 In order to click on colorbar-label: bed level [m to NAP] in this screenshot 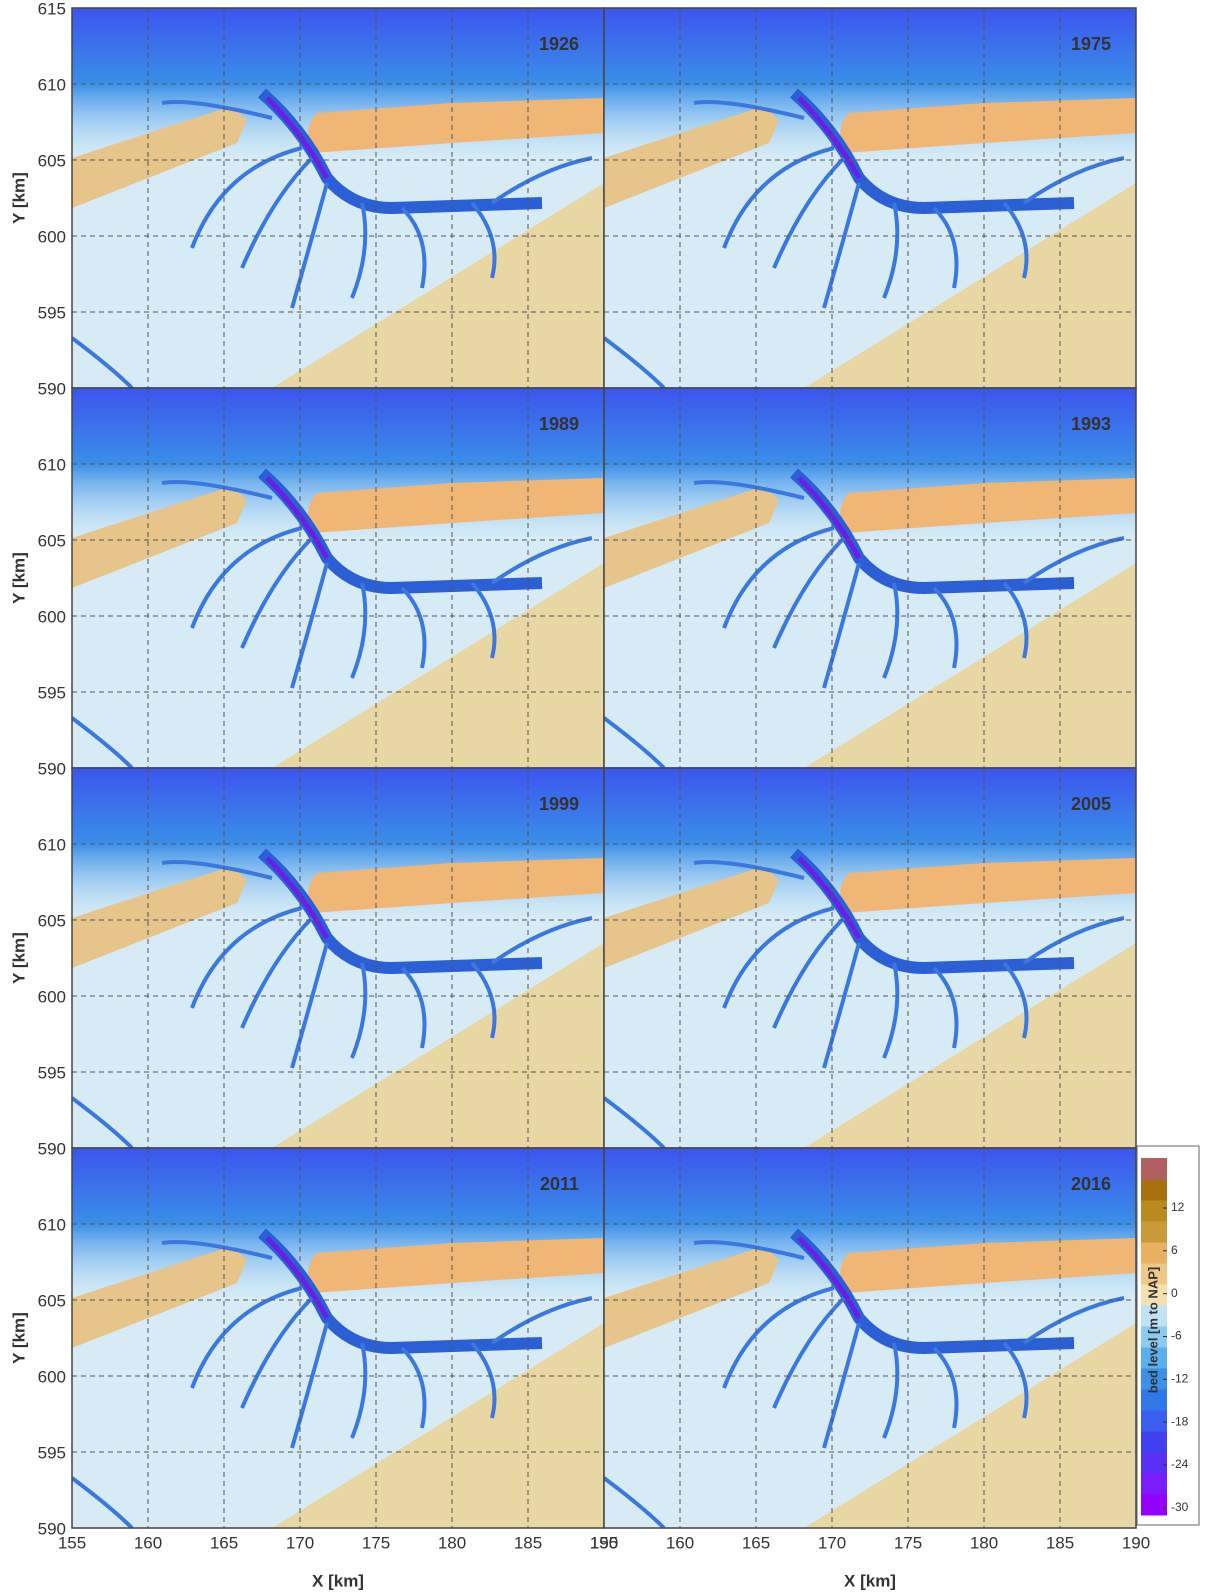, I will do `click(1152, 1330)`.